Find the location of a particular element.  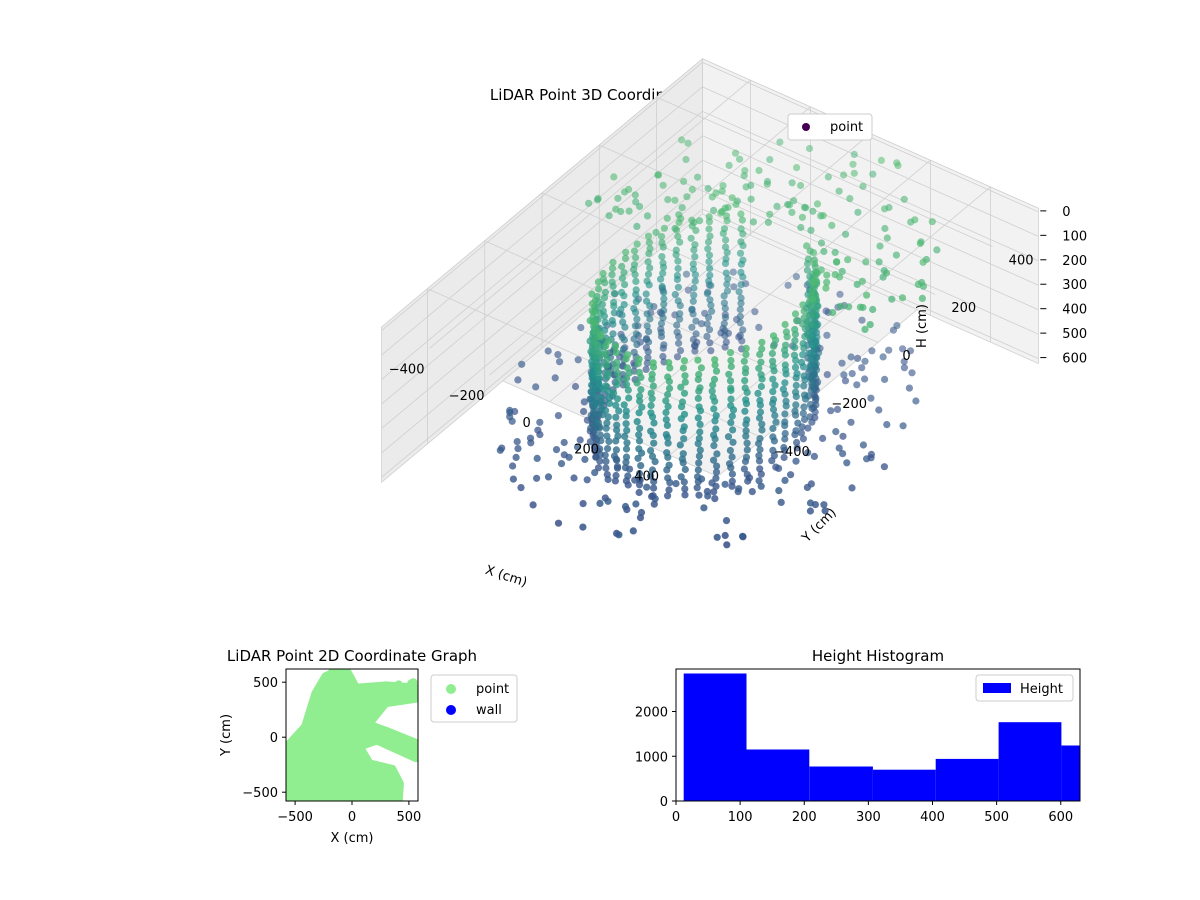

z-tick-label: 300 is located at coordinates (1074, 285).